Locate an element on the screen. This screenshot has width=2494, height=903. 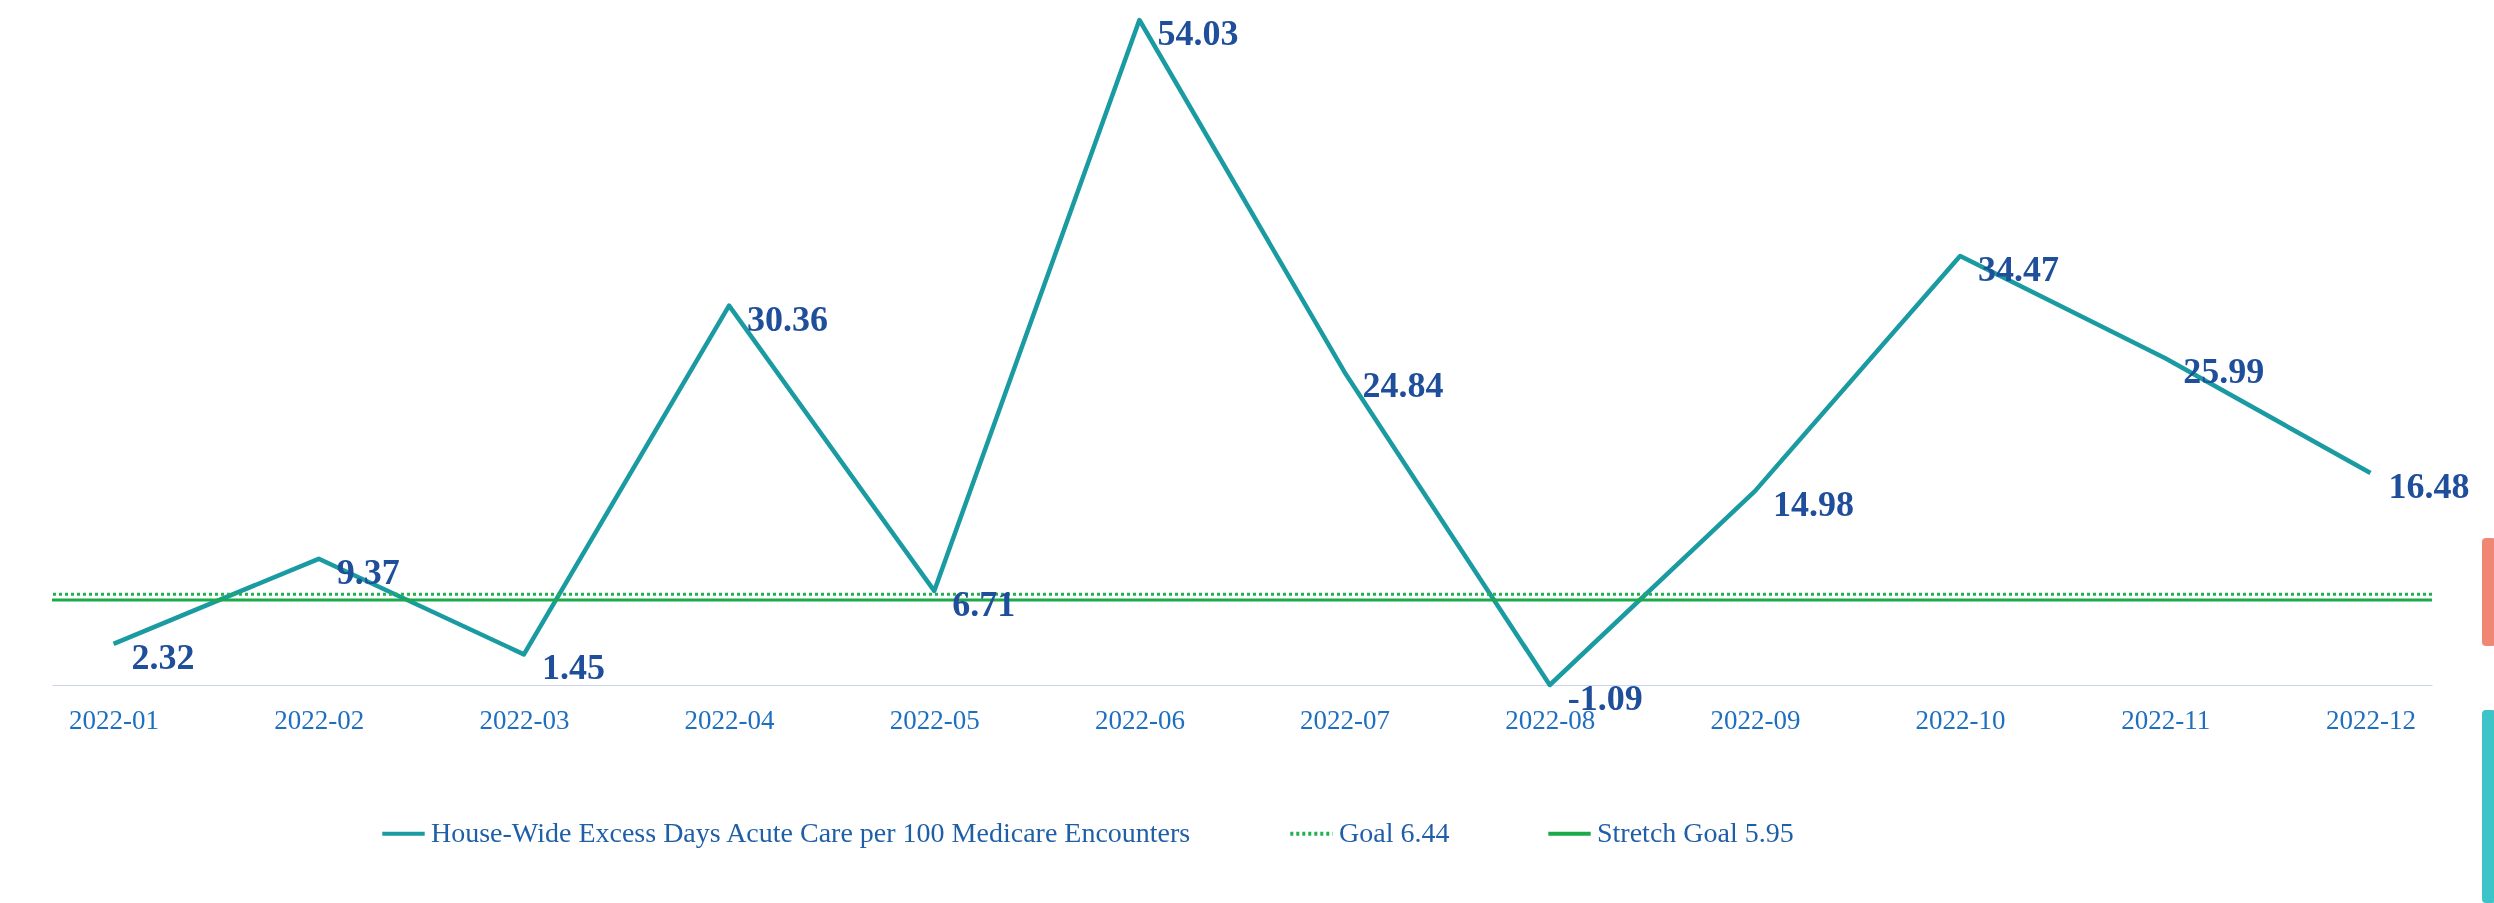
x-tick-label: 2022-10 is located at coordinates (1960, 719).